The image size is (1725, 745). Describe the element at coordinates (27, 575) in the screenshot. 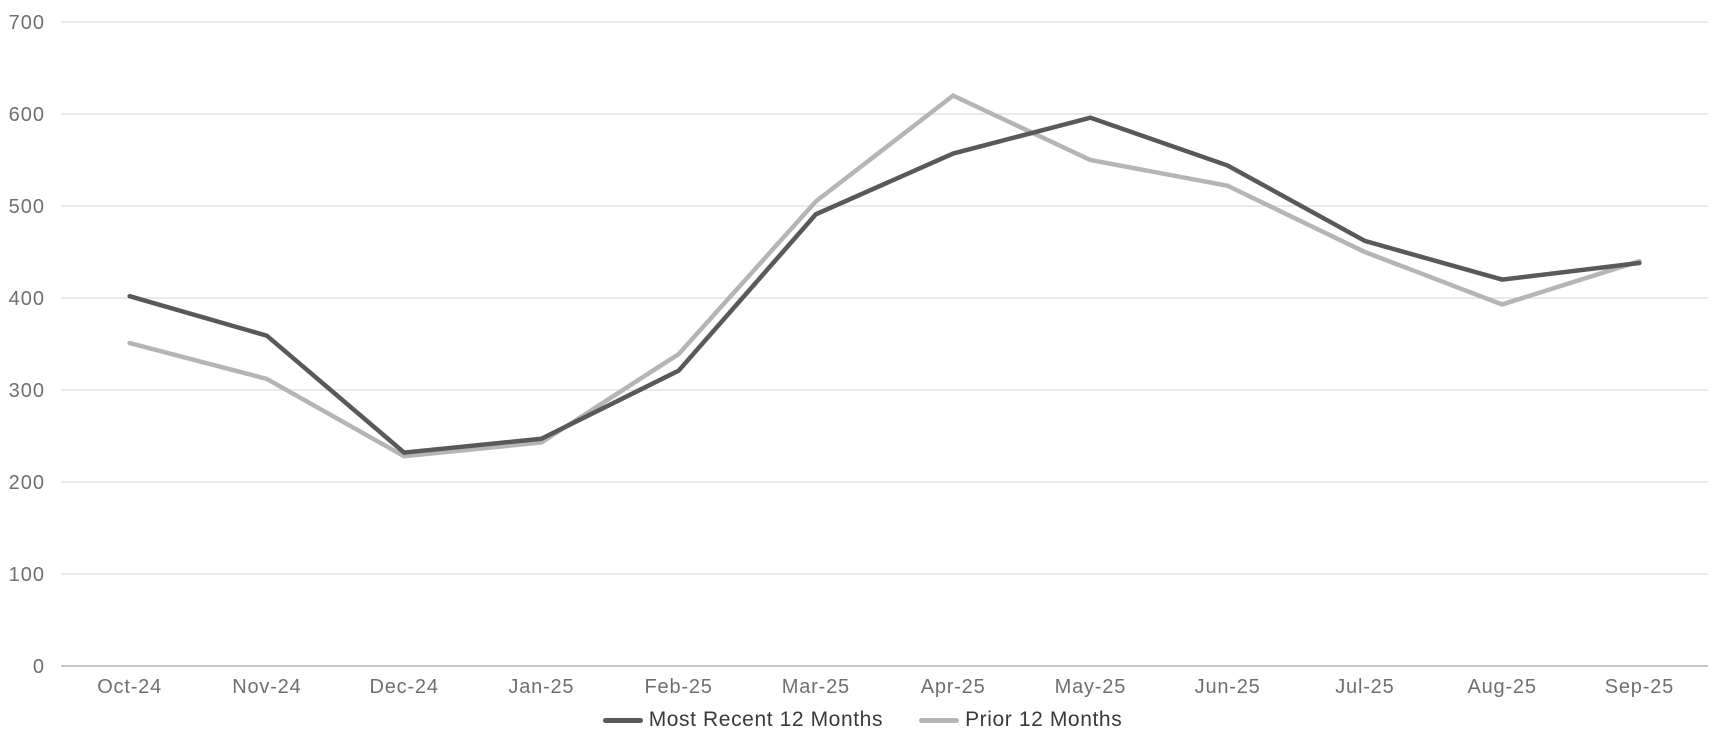

I see `y-axis-tick-label-100: 100` at that location.